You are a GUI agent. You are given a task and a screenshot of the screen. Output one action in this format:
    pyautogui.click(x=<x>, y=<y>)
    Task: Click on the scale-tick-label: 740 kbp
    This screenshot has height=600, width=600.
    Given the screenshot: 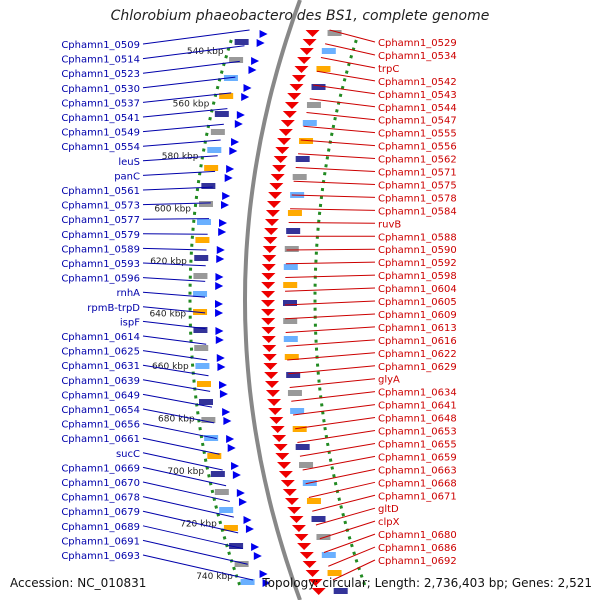 What is the action you would take?
    pyautogui.click(x=214, y=577)
    